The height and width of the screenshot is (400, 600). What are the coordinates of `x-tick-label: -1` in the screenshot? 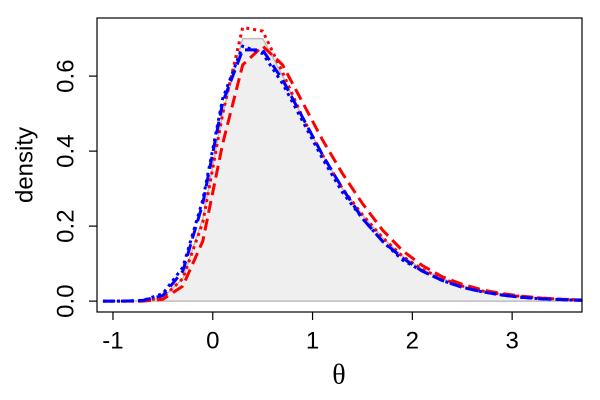 It's located at (112, 340).